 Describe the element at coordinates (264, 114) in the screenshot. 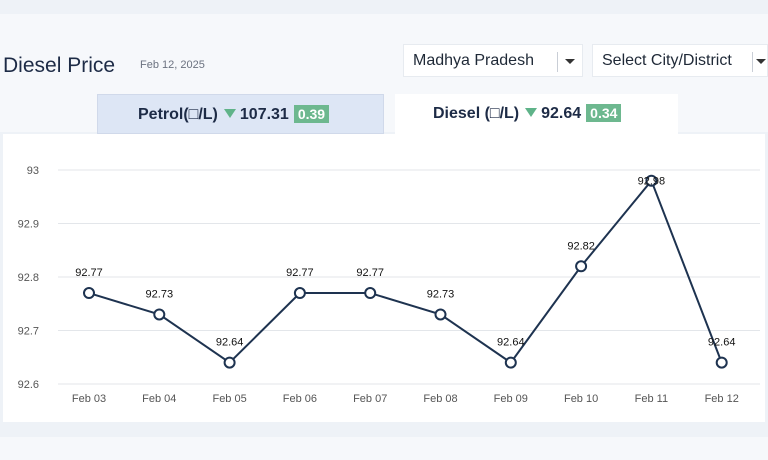

I see `tab-petrol-price: 107.31` at that location.